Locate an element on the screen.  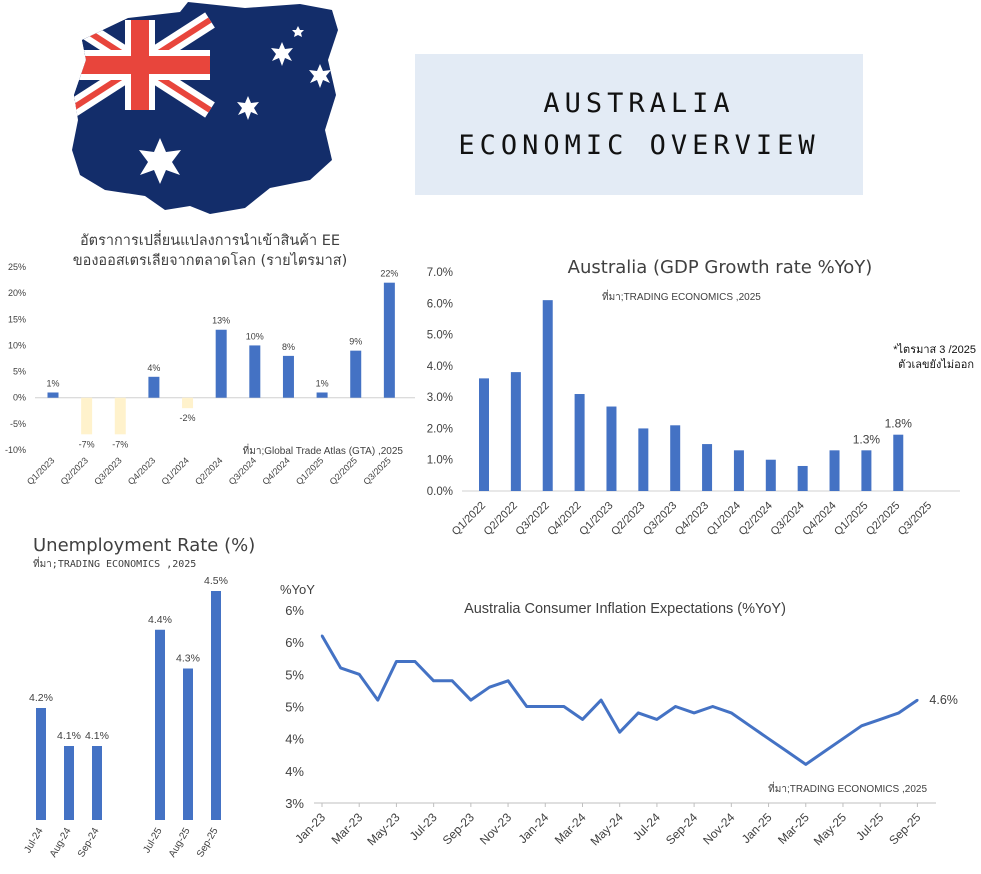
unemployment-xtick-label: Jul-24 is located at coordinates (33, 840).